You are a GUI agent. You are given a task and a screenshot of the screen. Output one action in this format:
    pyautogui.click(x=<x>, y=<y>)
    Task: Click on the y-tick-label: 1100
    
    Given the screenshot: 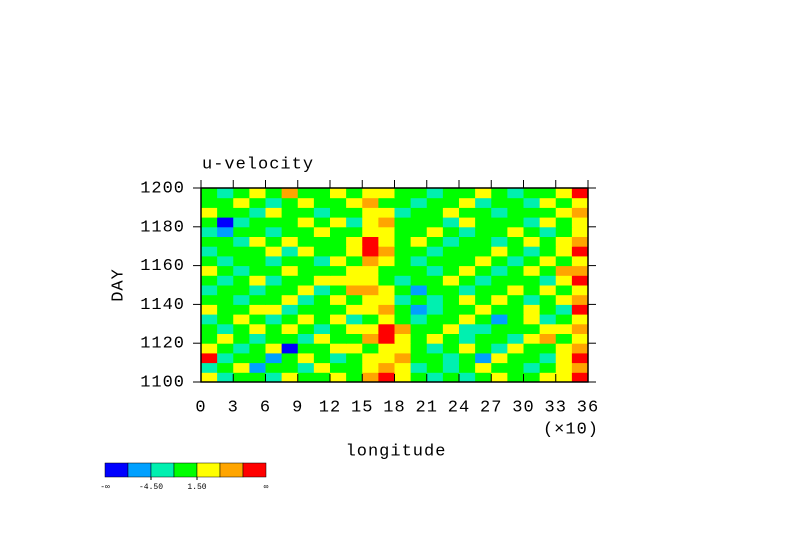 What is the action you would take?
    pyautogui.click(x=162, y=382)
    